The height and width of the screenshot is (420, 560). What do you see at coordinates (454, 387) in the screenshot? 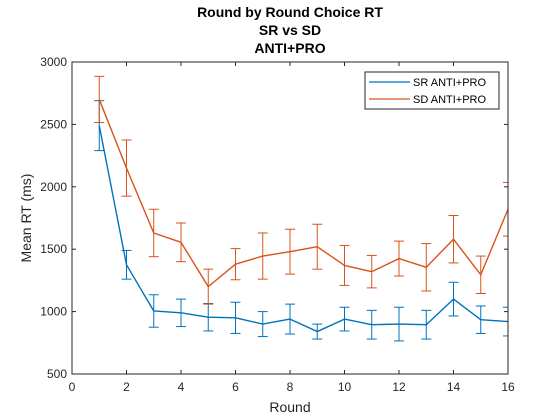
I see `x-tick-label: 14` at bounding box center [454, 387].